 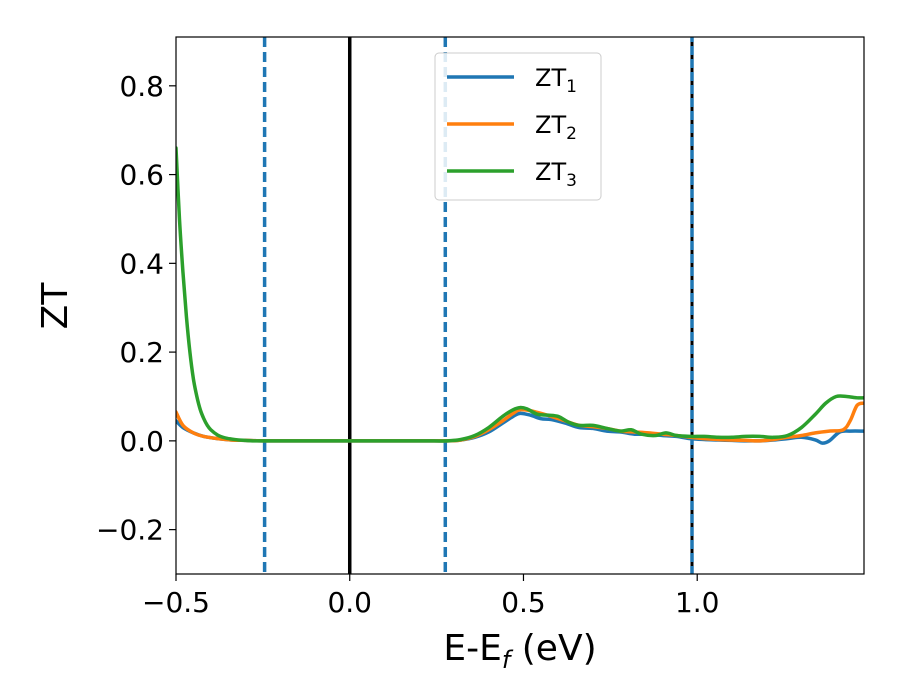 What do you see at coordinates (136, 308) in the screenshot?
I see `y-axis-ticks: −0.2 0.0 0.2 0.4 0.6 0.8` at bounding box center [136, 308].